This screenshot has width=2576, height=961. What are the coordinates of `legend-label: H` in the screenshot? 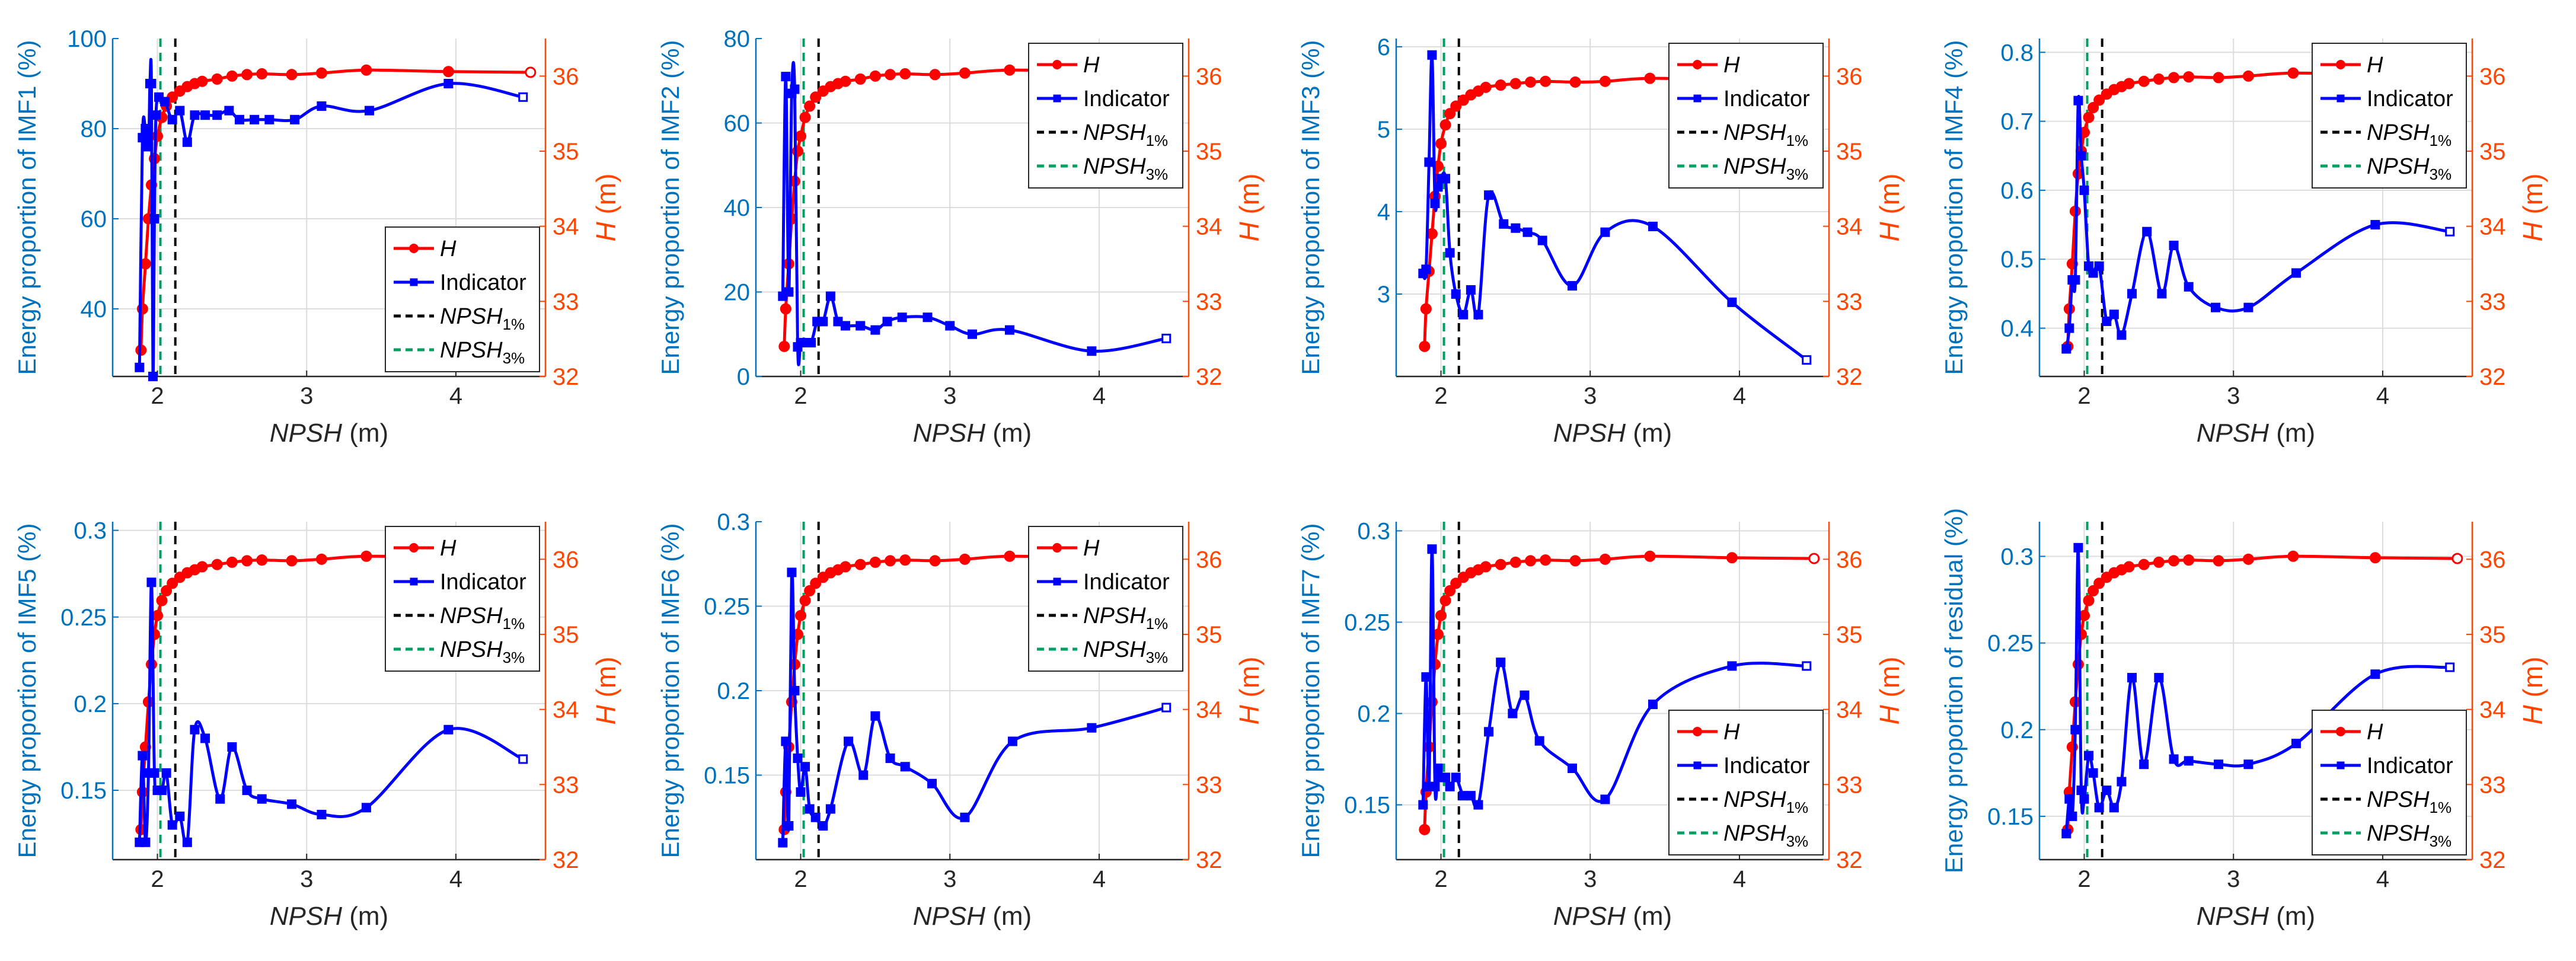 It's located at (448, 249).